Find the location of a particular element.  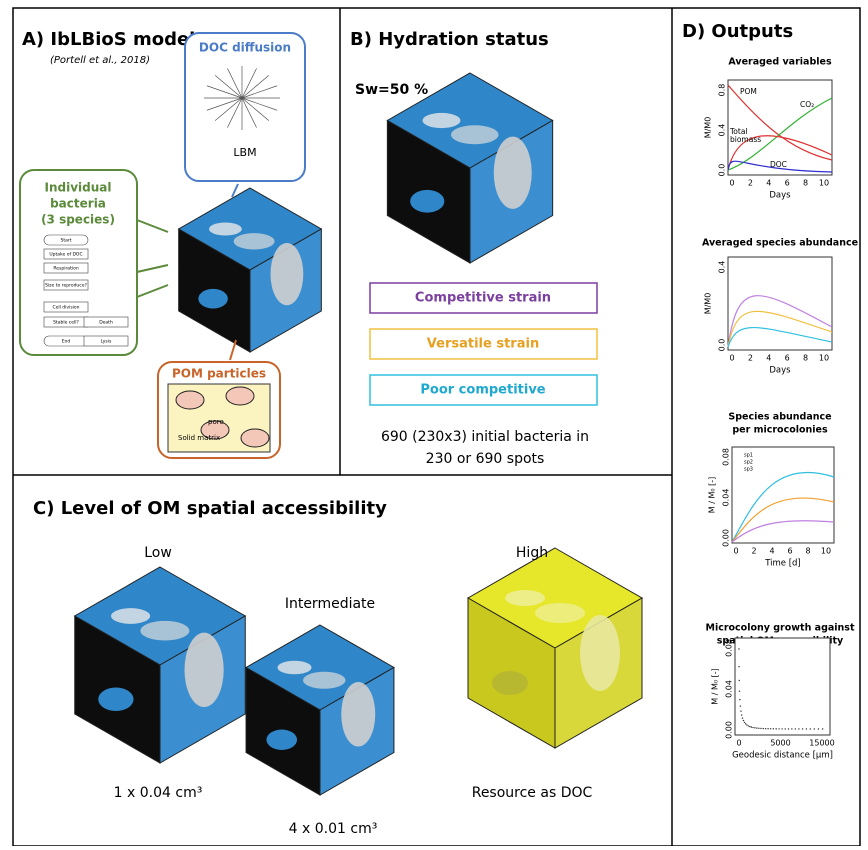

box-title: Individual is located at coordinates (78, 188).